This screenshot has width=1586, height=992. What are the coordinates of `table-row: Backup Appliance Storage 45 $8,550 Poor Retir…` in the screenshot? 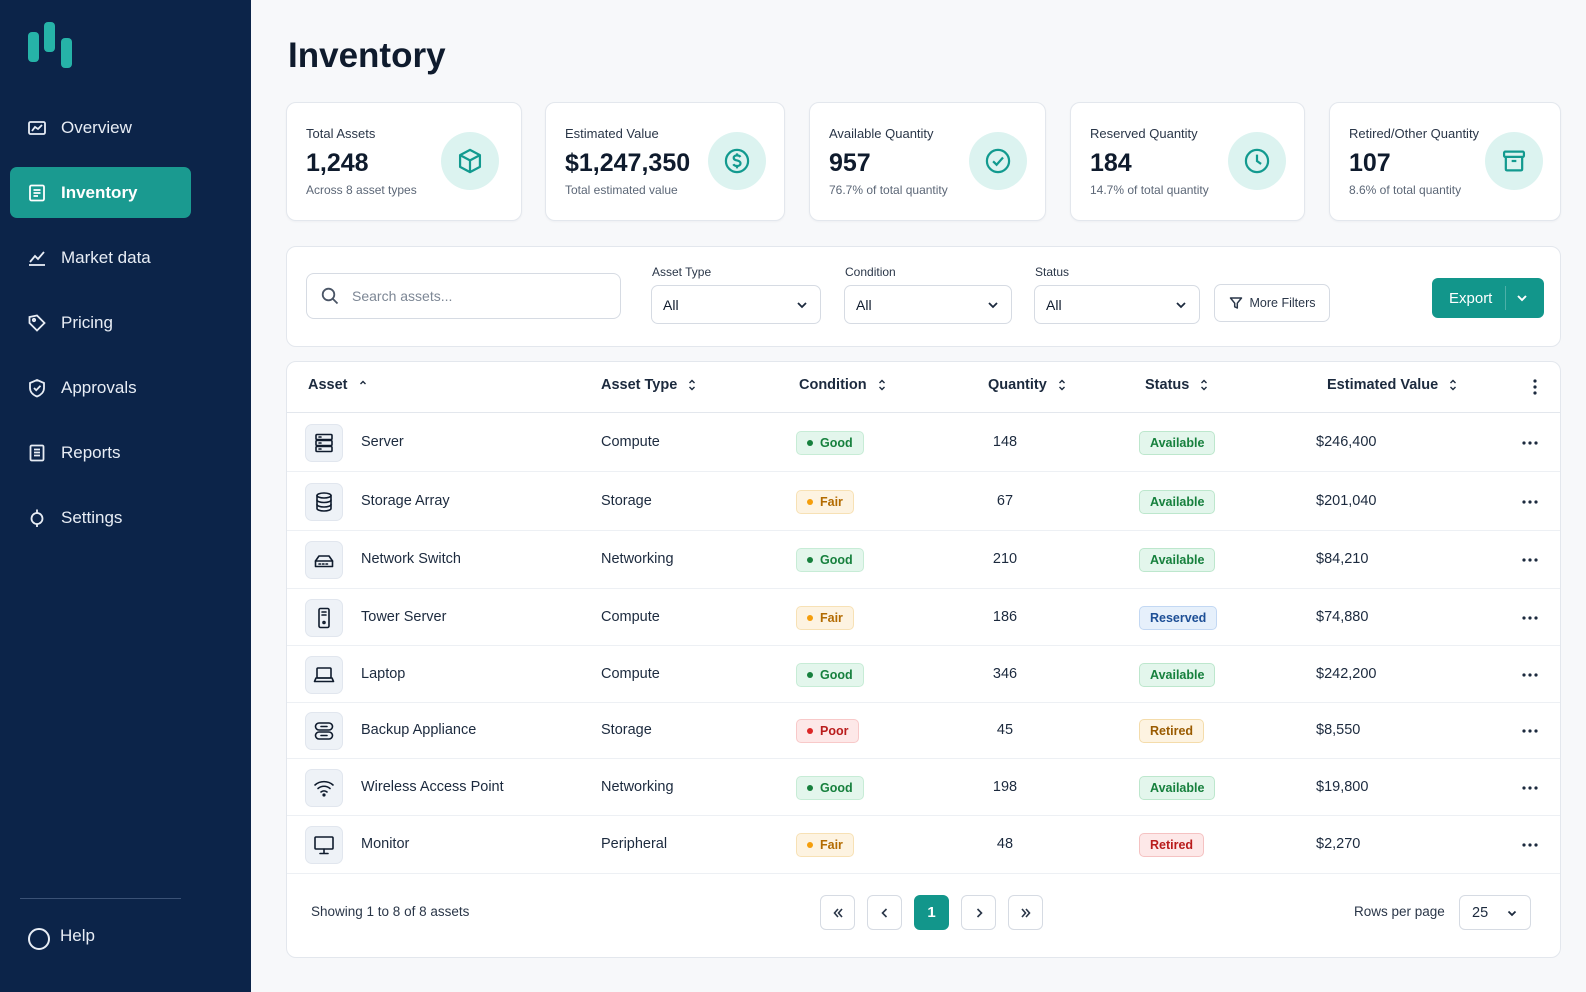 It's located at (923, 731).